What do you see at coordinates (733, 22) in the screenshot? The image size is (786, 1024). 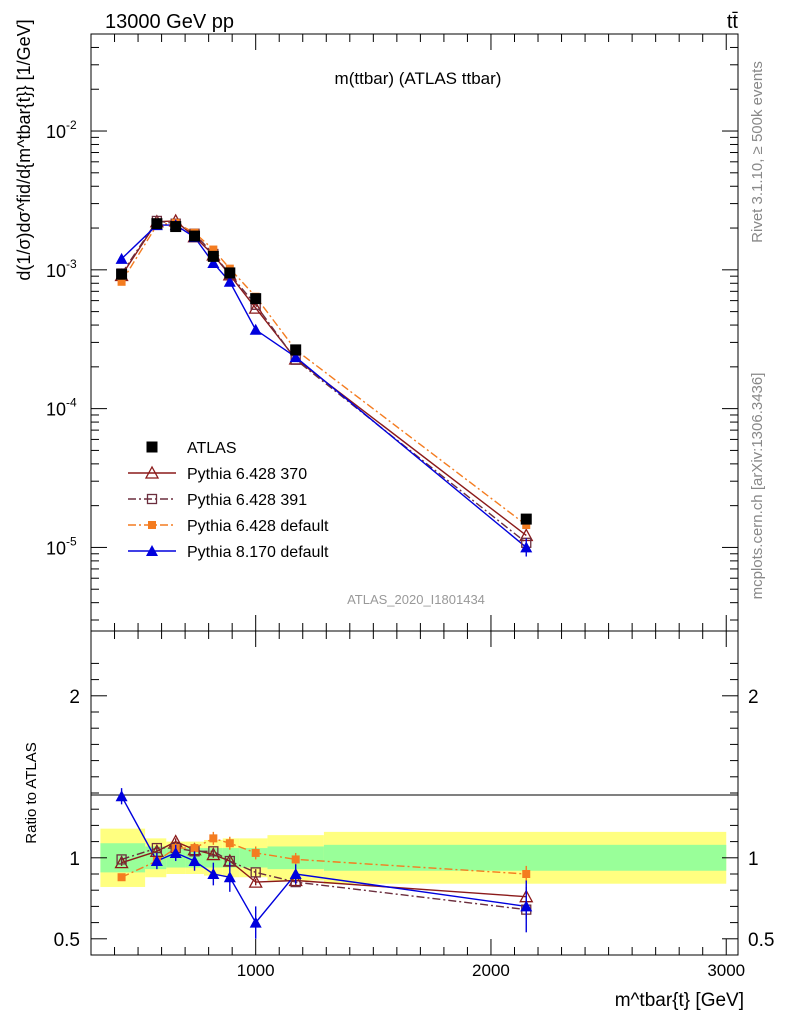 I see `final-state-label: tt̄` at bounding box center [733, 22].